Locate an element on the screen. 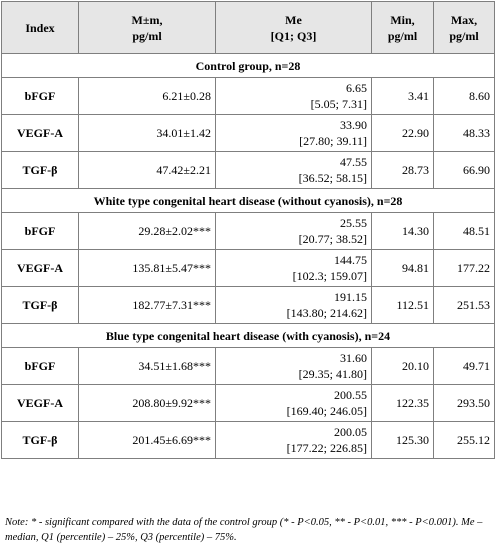 This screenshot has height=552, width=495. header-mean-line2: pg/ml is located at coordinates (147, 35).